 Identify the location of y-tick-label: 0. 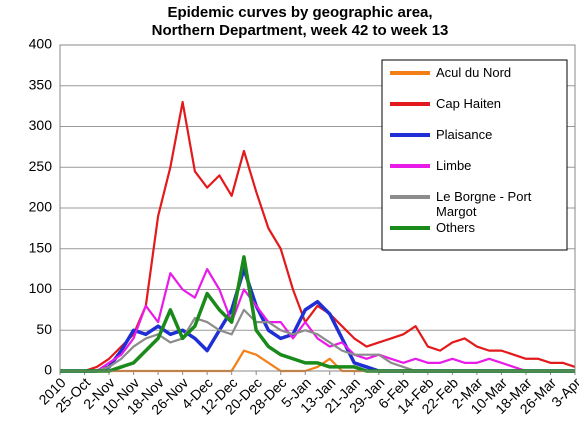
(48, 370).